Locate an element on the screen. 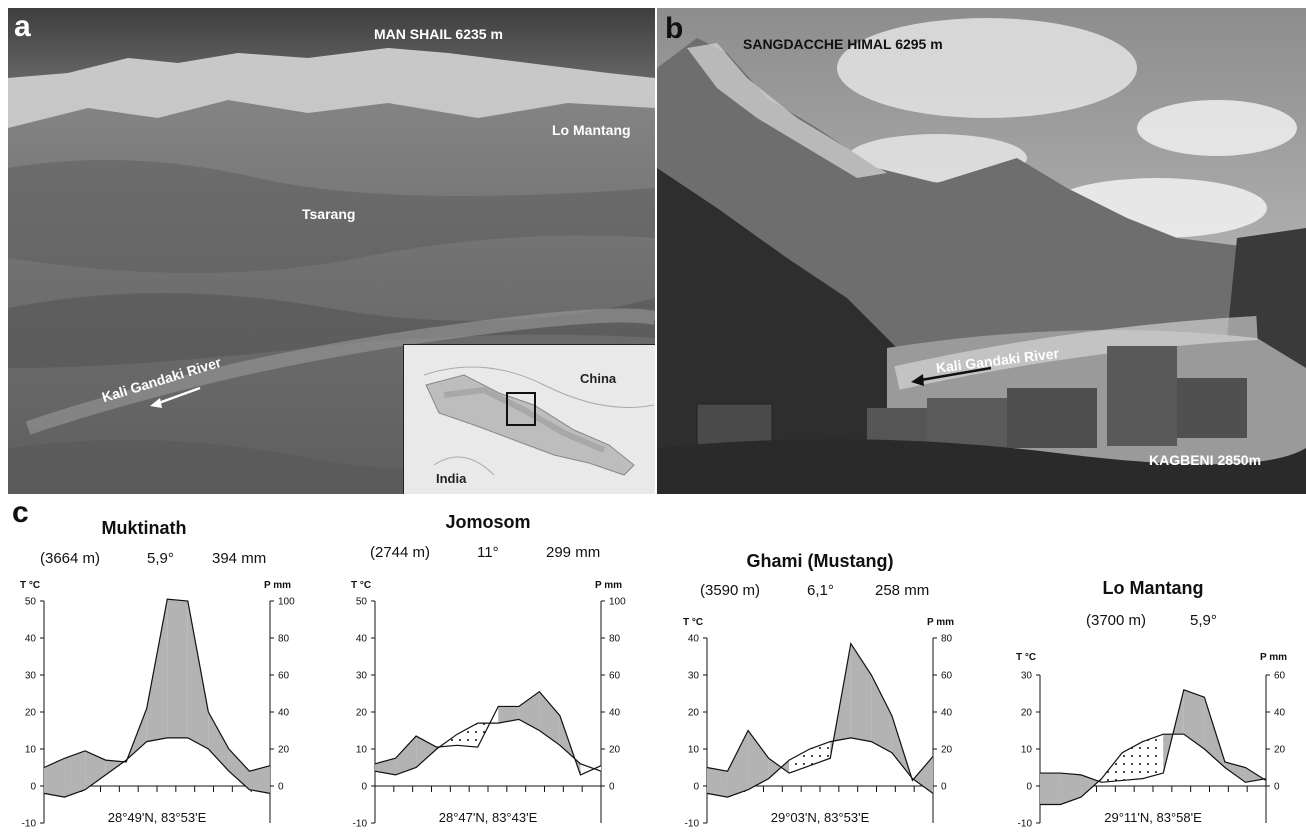 This screenshot has width=1306, height=832. label-tsarang: Tsarang is located at coordinates (329, 214).